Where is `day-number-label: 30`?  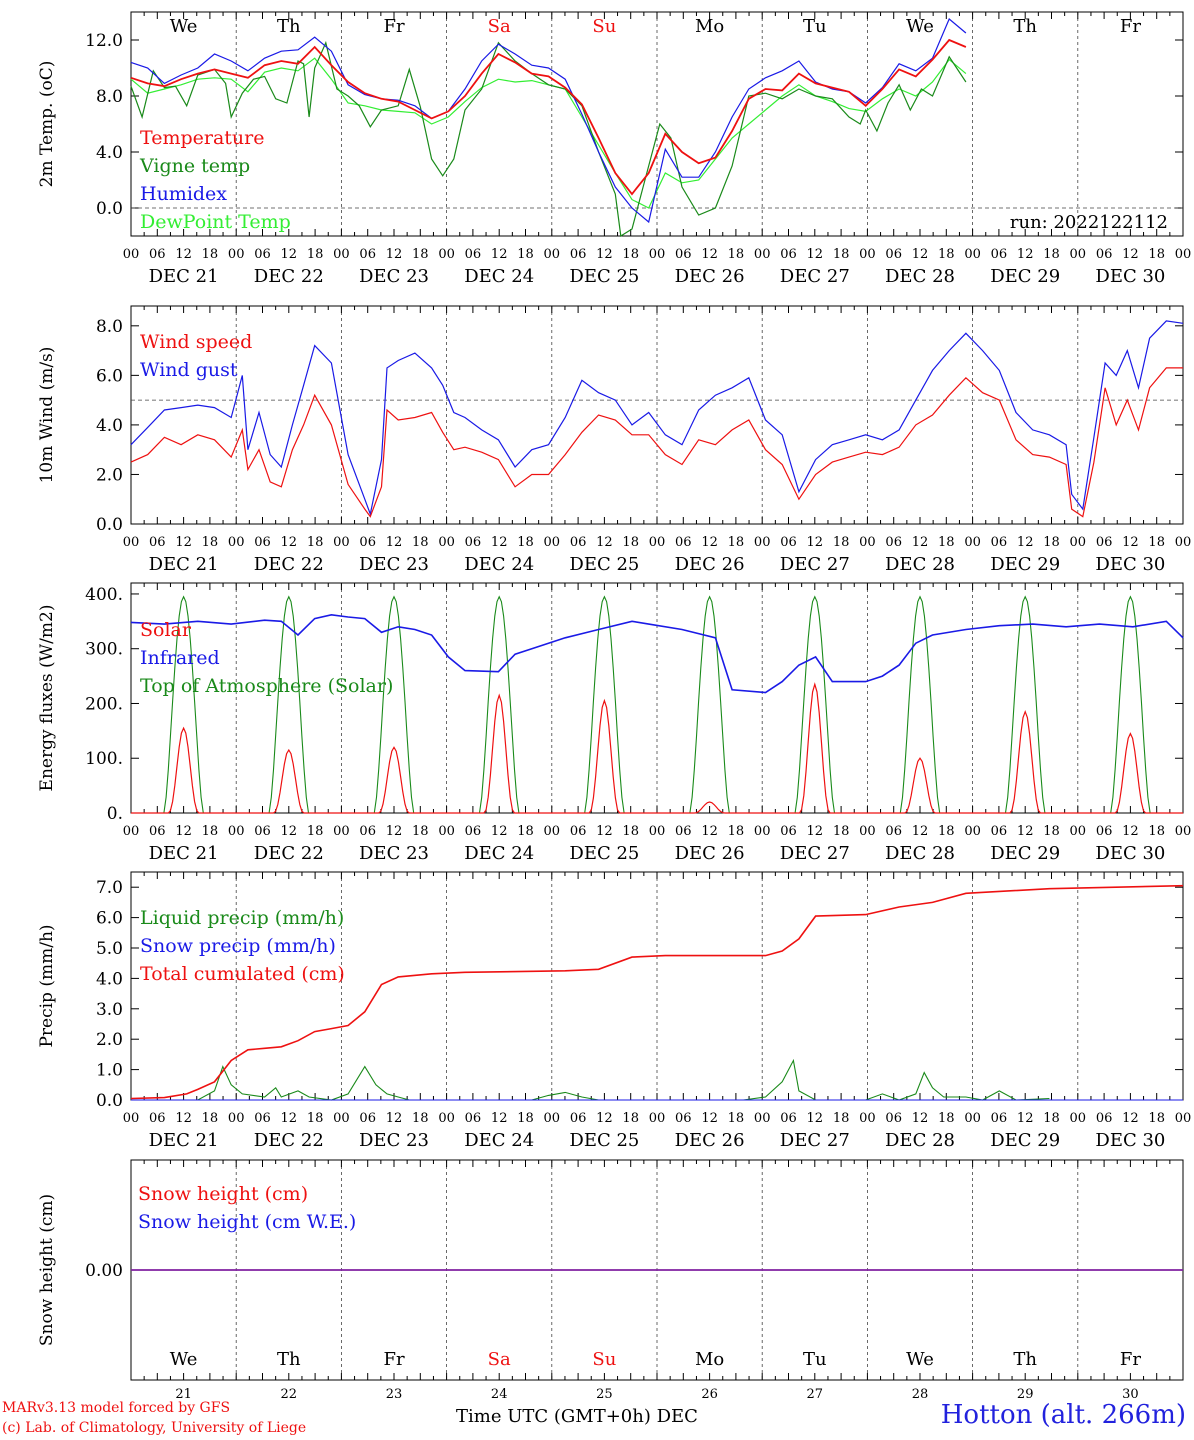 day-number-label: 30 is located at coordinates (1130, 1394).